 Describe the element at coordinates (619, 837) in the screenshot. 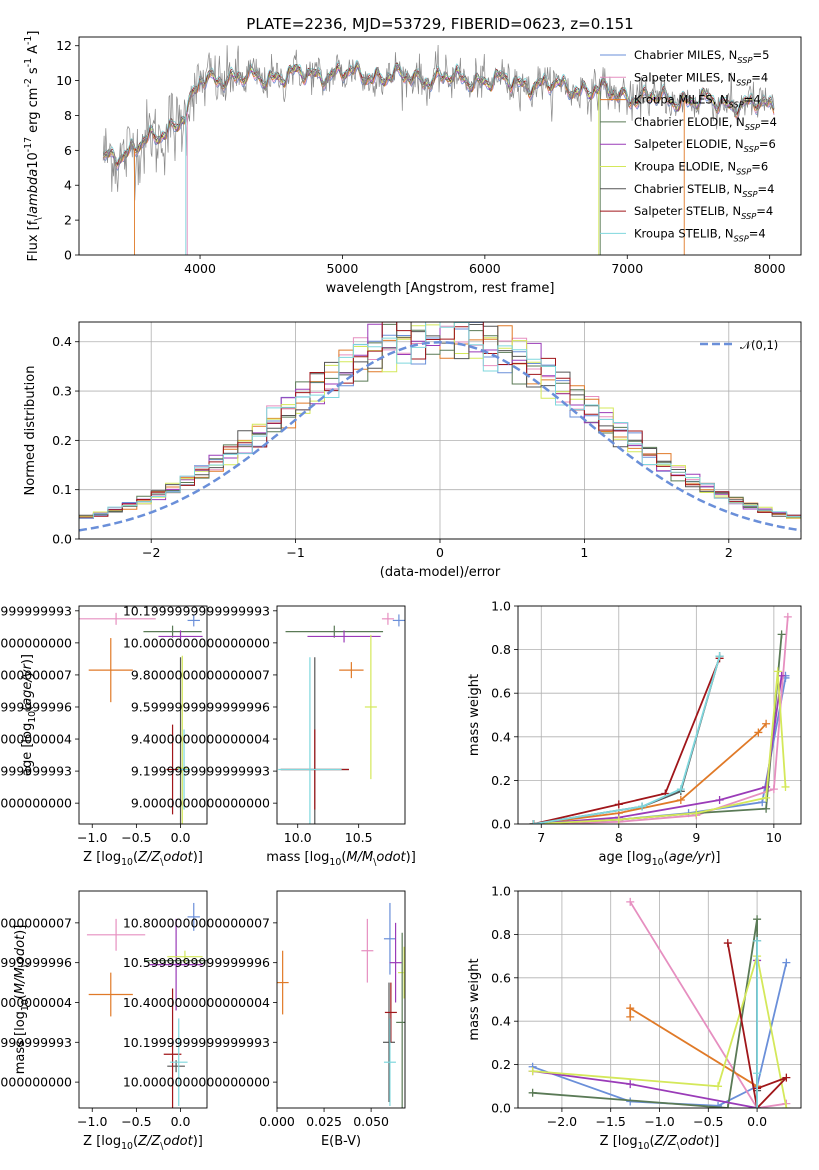

I see `x-tick-label: 8` at that location.